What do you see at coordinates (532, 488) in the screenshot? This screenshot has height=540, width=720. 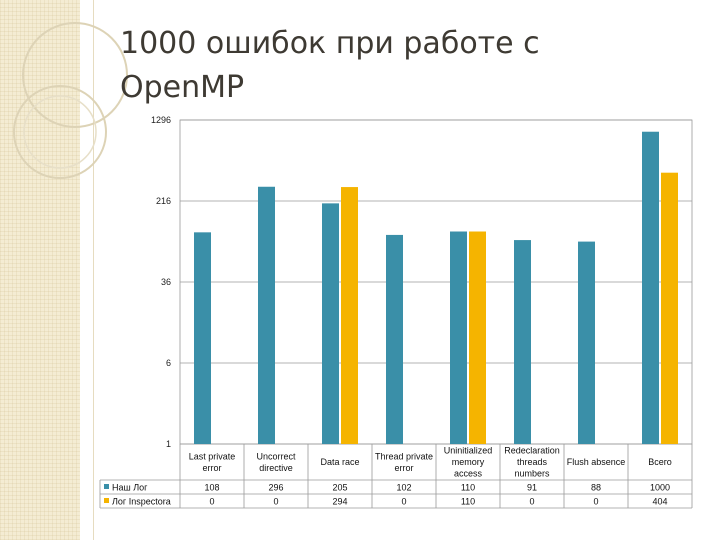 I see `data-label: 91` at bounding box center [532, 488].